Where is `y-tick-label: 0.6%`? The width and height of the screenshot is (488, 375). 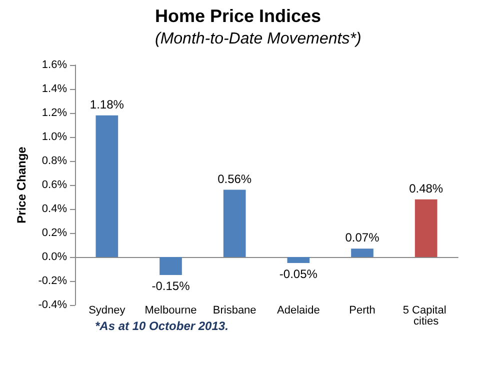 y-tick-label: 0.6% is located at coordinates (55, 185).